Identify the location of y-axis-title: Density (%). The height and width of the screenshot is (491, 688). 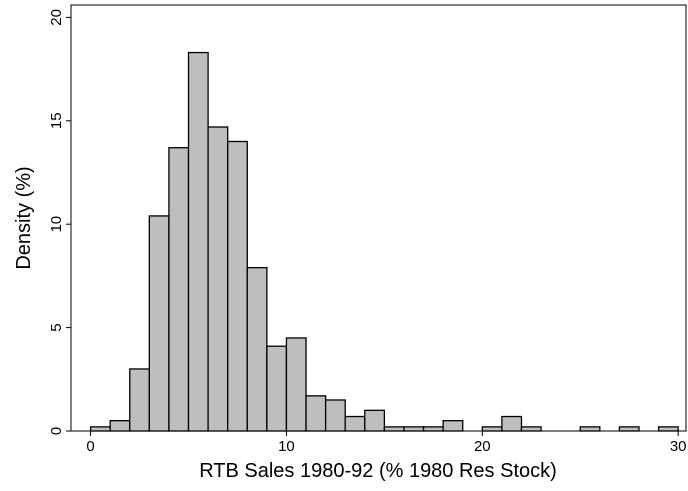
(24, 217).